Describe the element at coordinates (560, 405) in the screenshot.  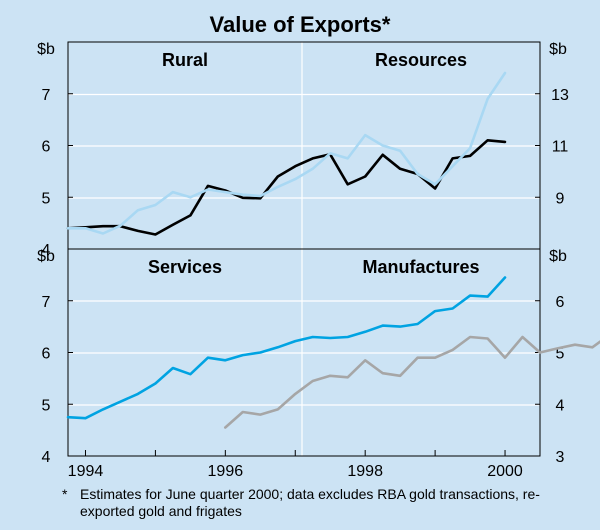
I see `y-tick-label-manufactures: 4` at that location.